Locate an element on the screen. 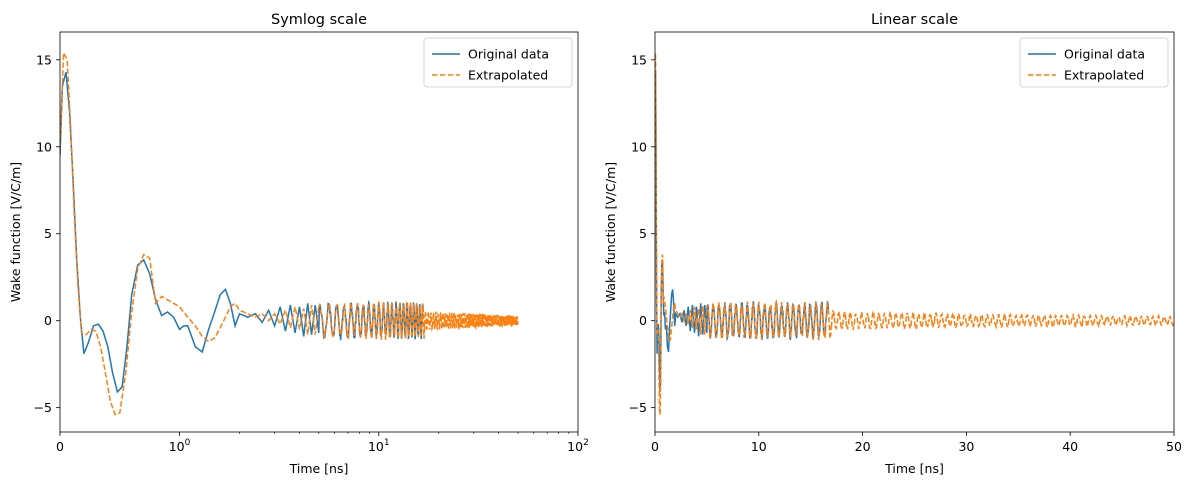 This screenshot has width=1189, height=489. x-tick-label: 20 is located at coordinates (863, 446).